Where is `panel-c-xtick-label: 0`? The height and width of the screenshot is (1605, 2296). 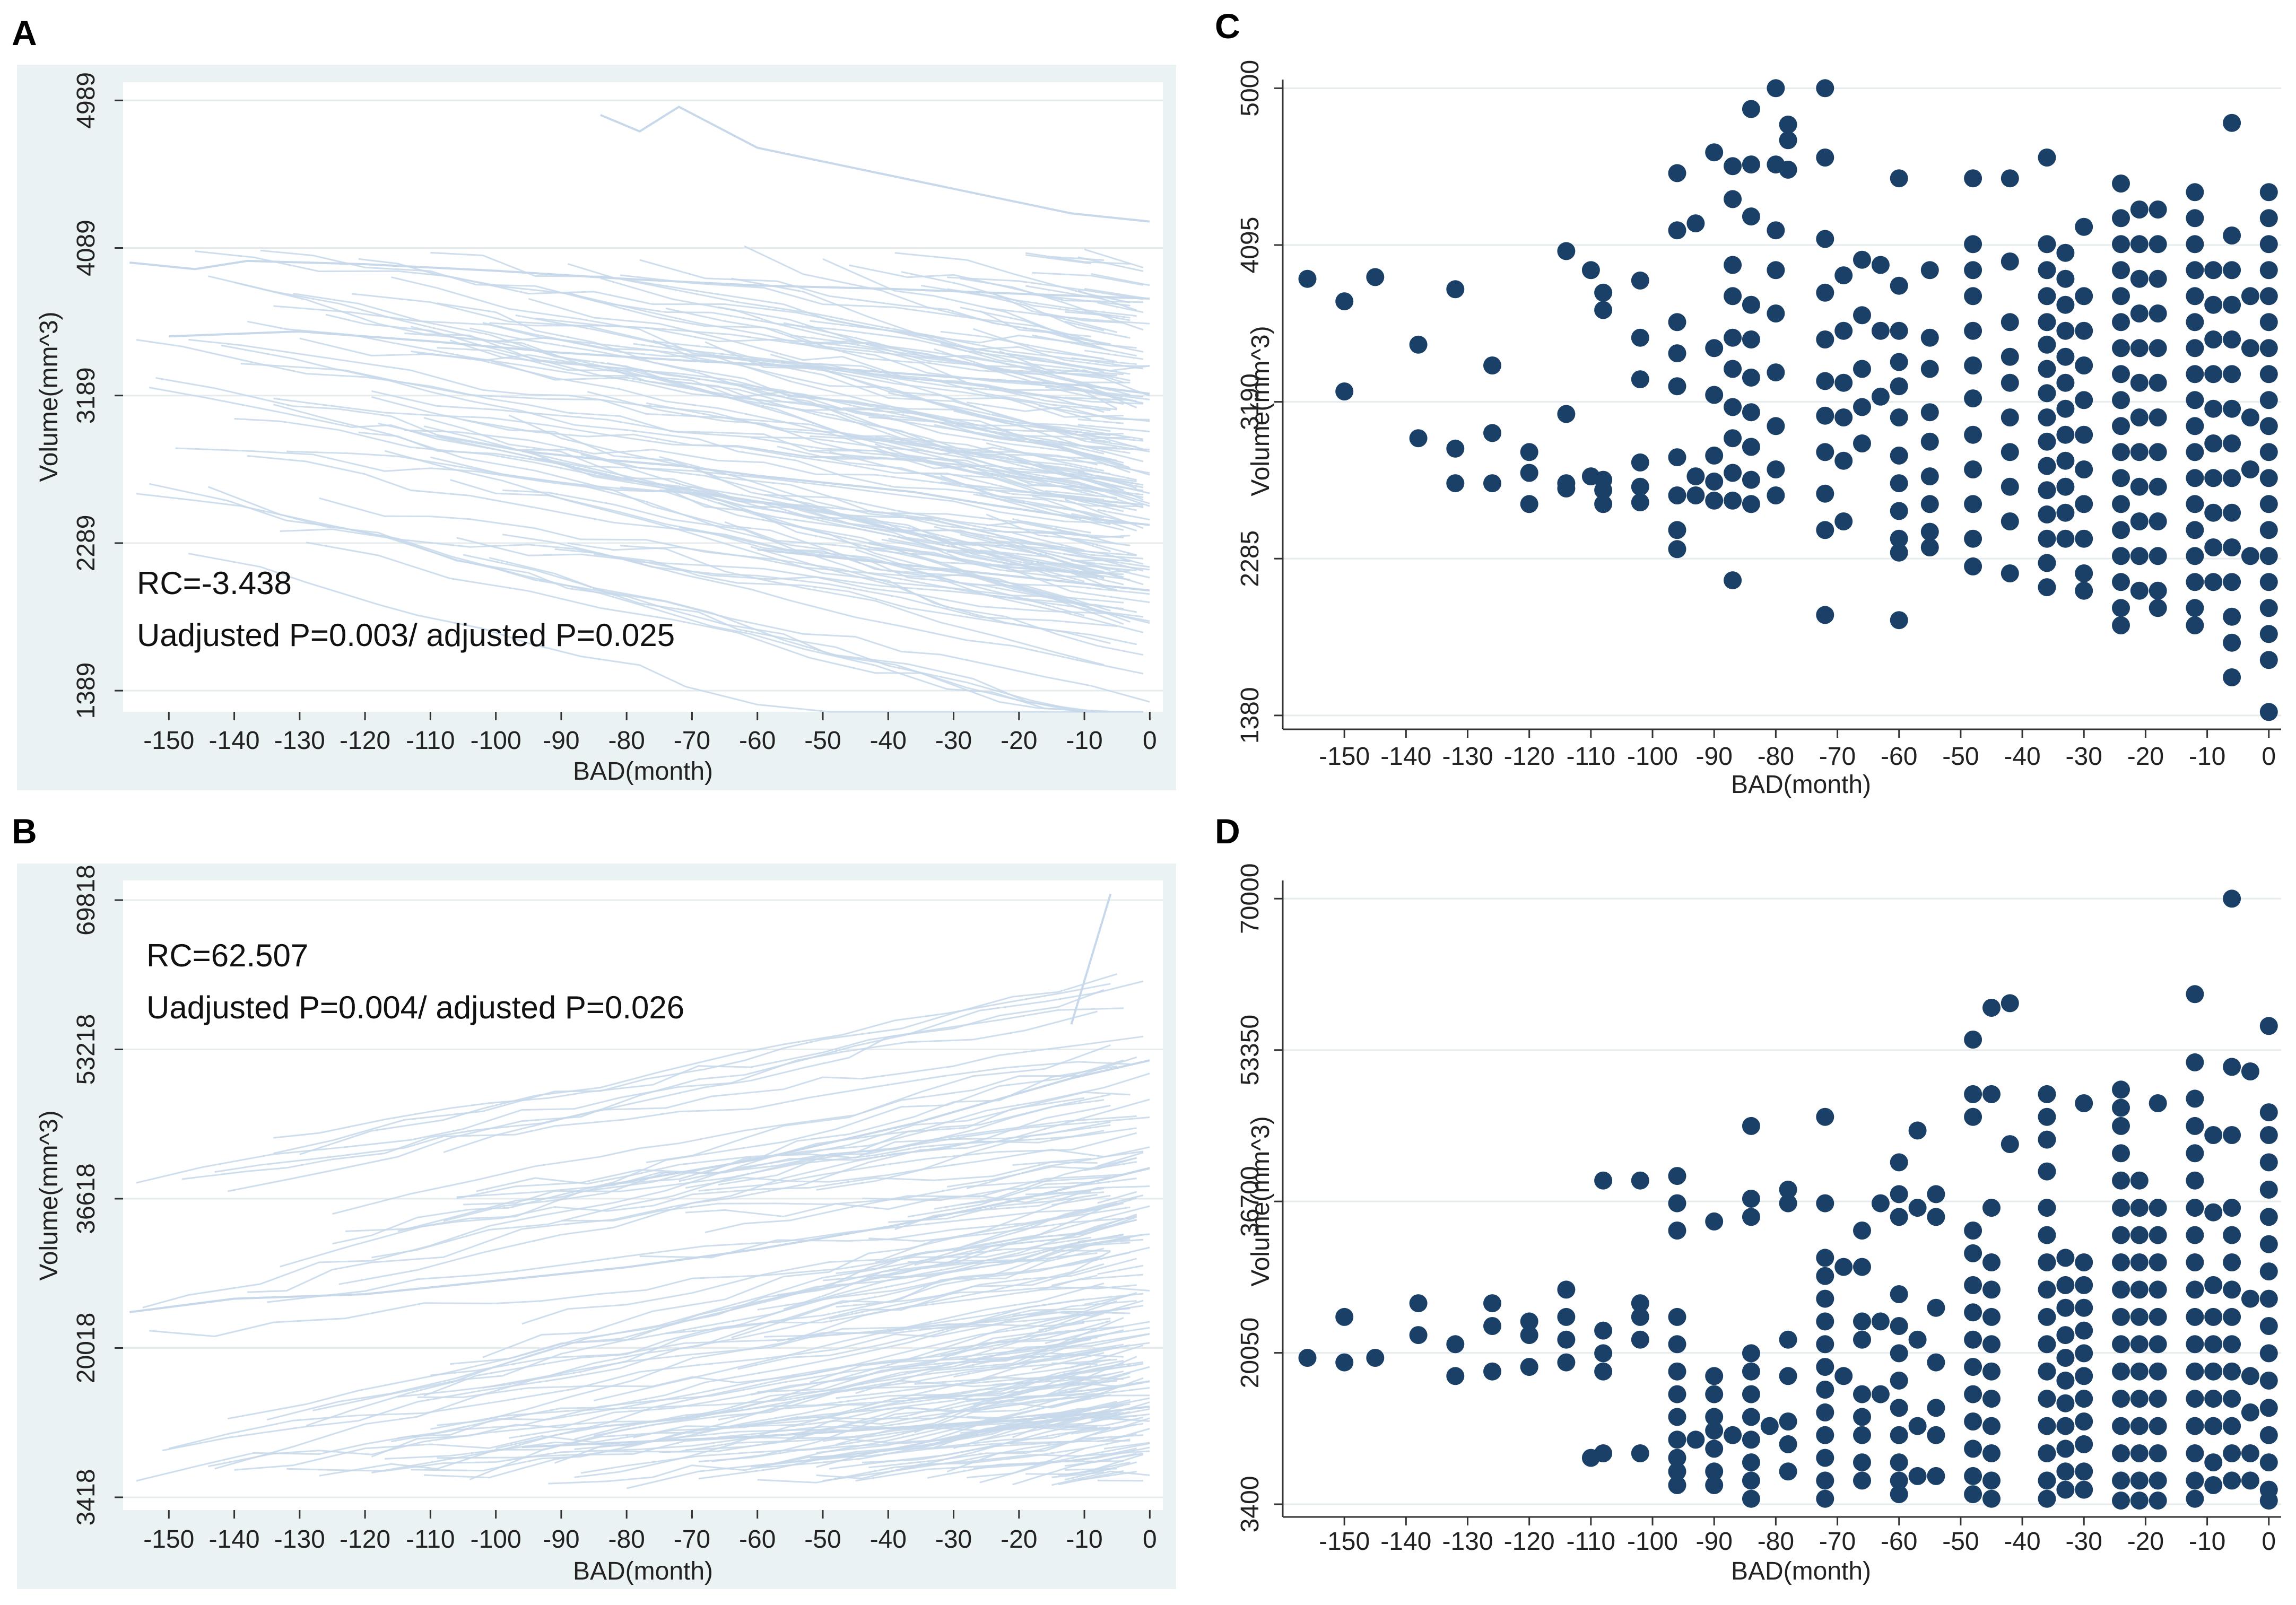 panel-c-xtick-label: 0 is located at coordinates (2269, 757).